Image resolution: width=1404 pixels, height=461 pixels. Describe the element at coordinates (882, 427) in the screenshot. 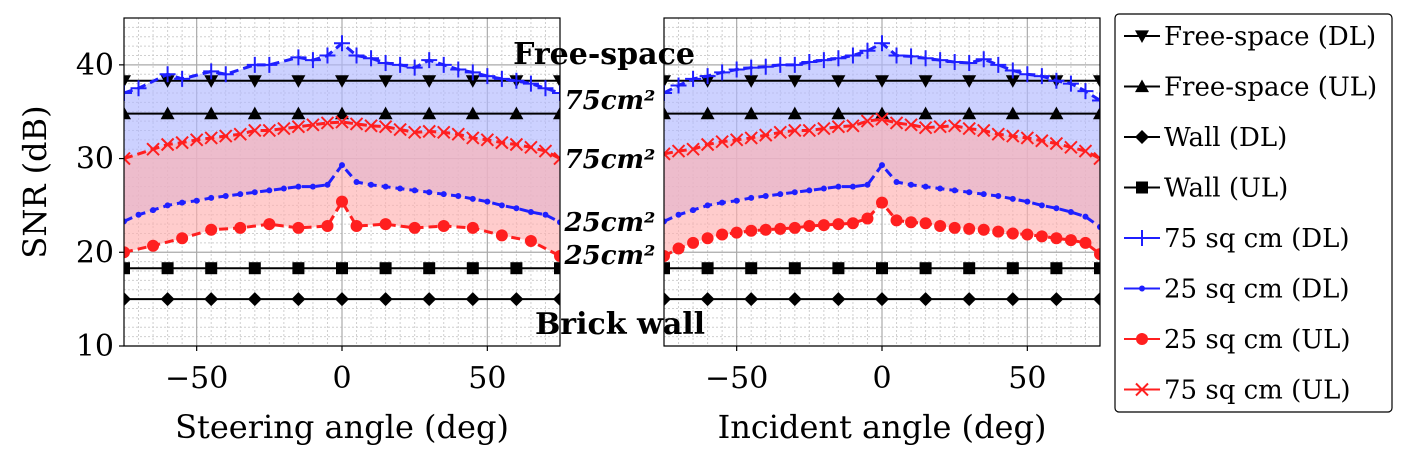

I see `x-axis-label: Incident angle (deg)` at that location.